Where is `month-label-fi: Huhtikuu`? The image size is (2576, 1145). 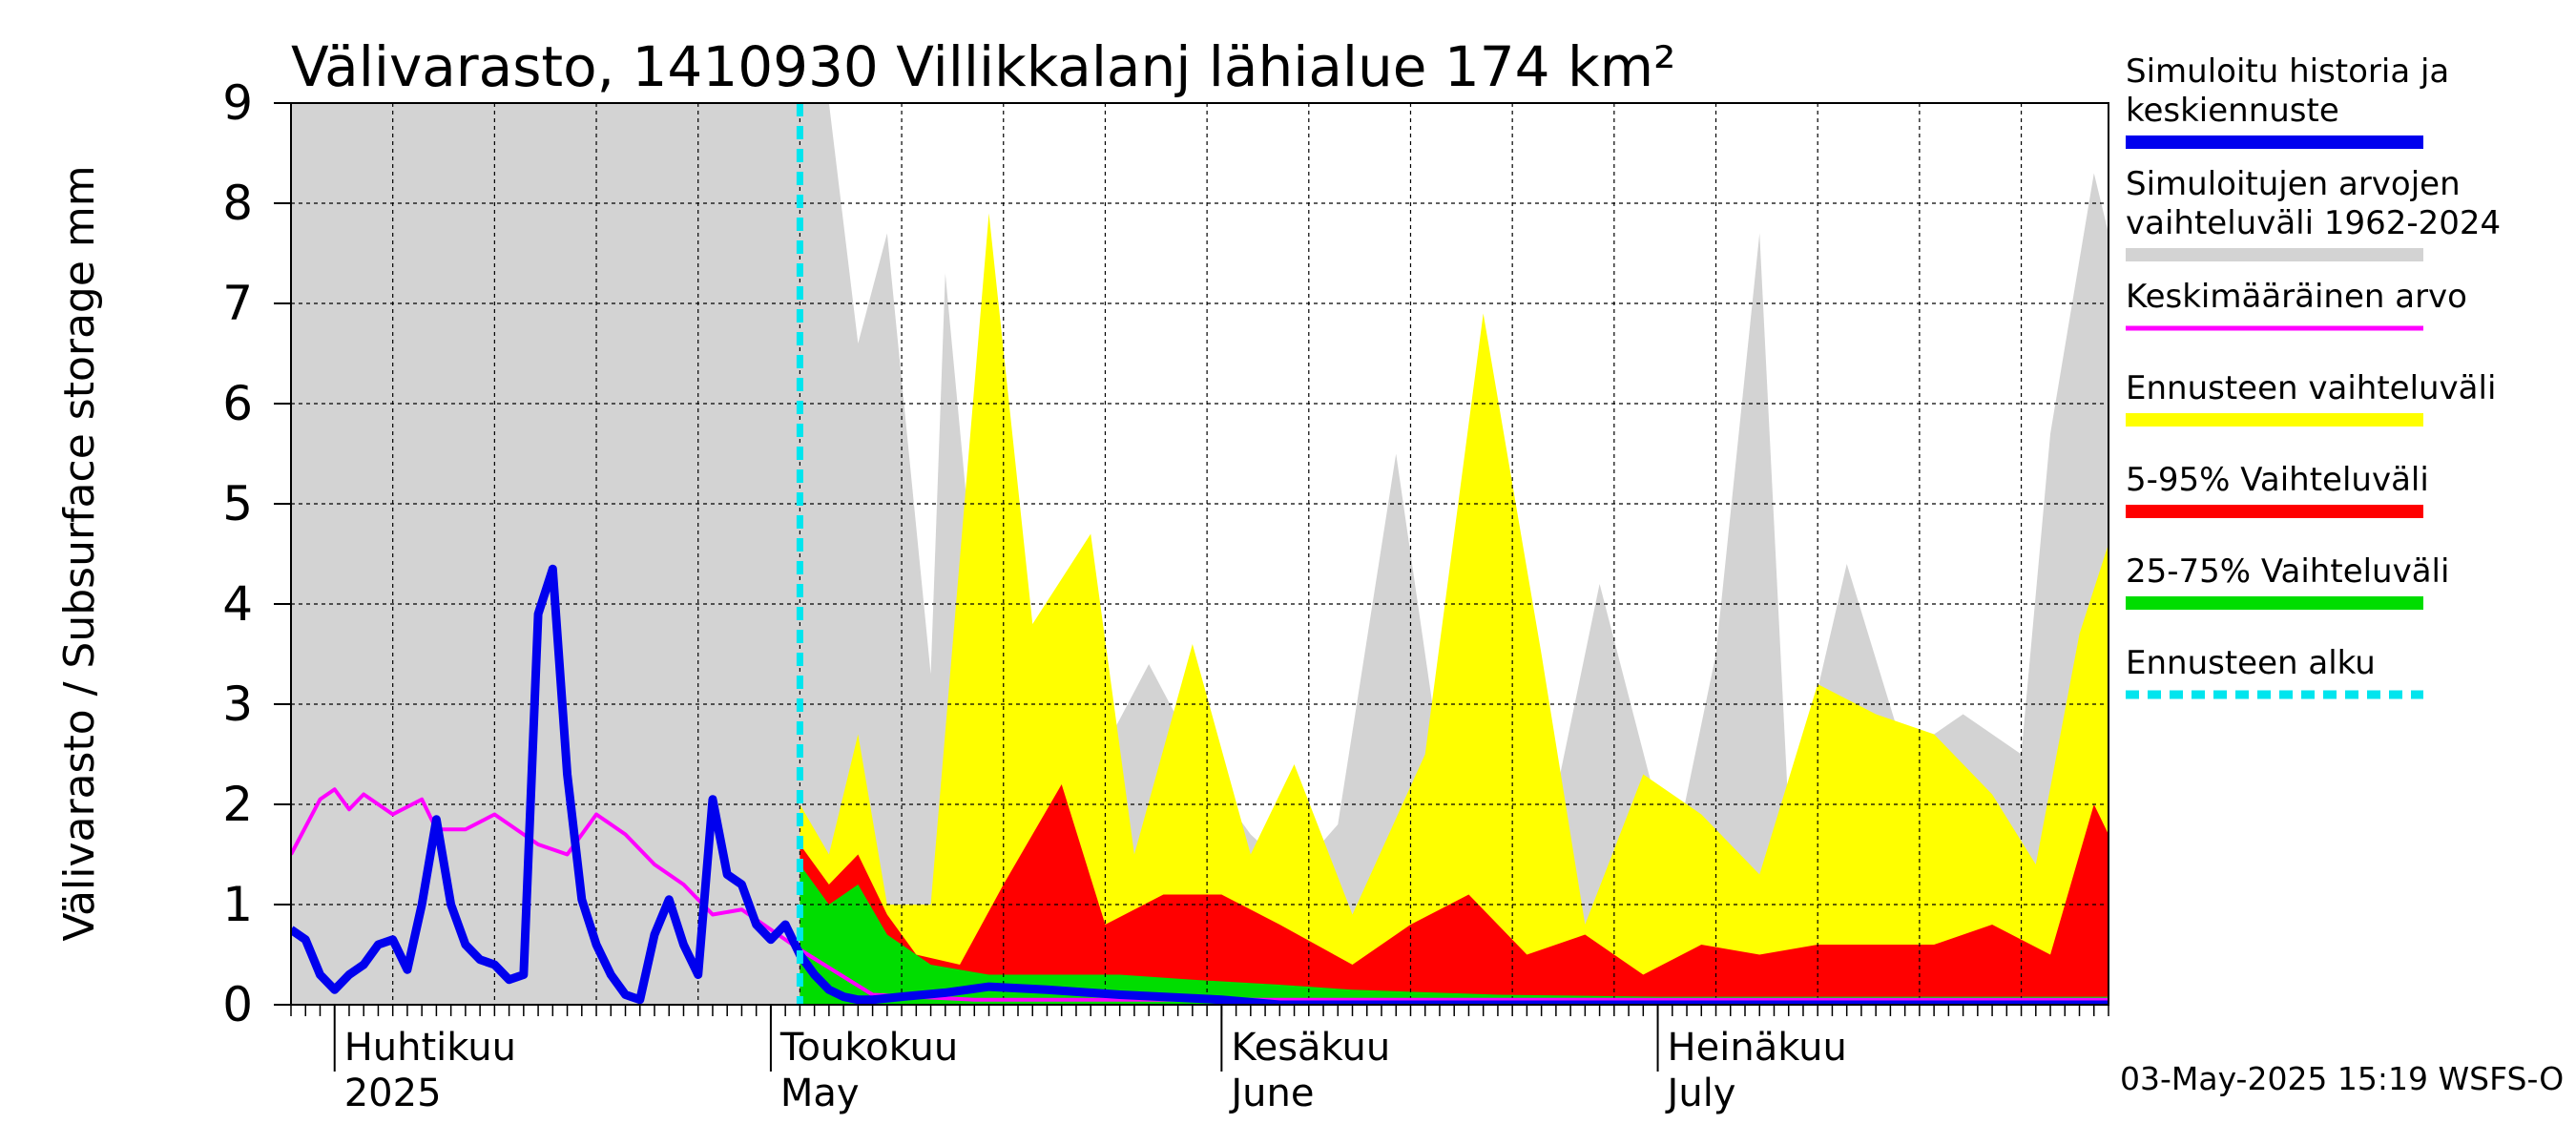
month-label-fi: Huhtikuu is located at coordinates (430, 1048).